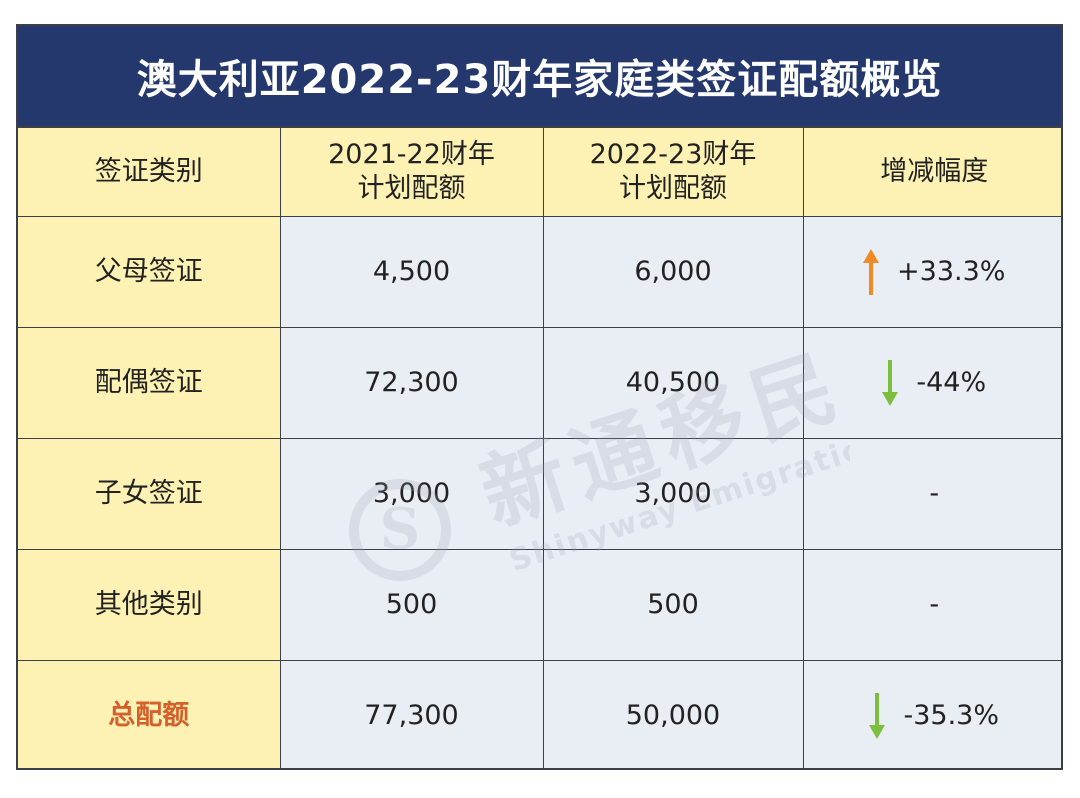 The image size is (1080, 798). Describe the element at coordinates (411, 272) in the screenshot. I see `row-fy2122: 4,500` at that location.